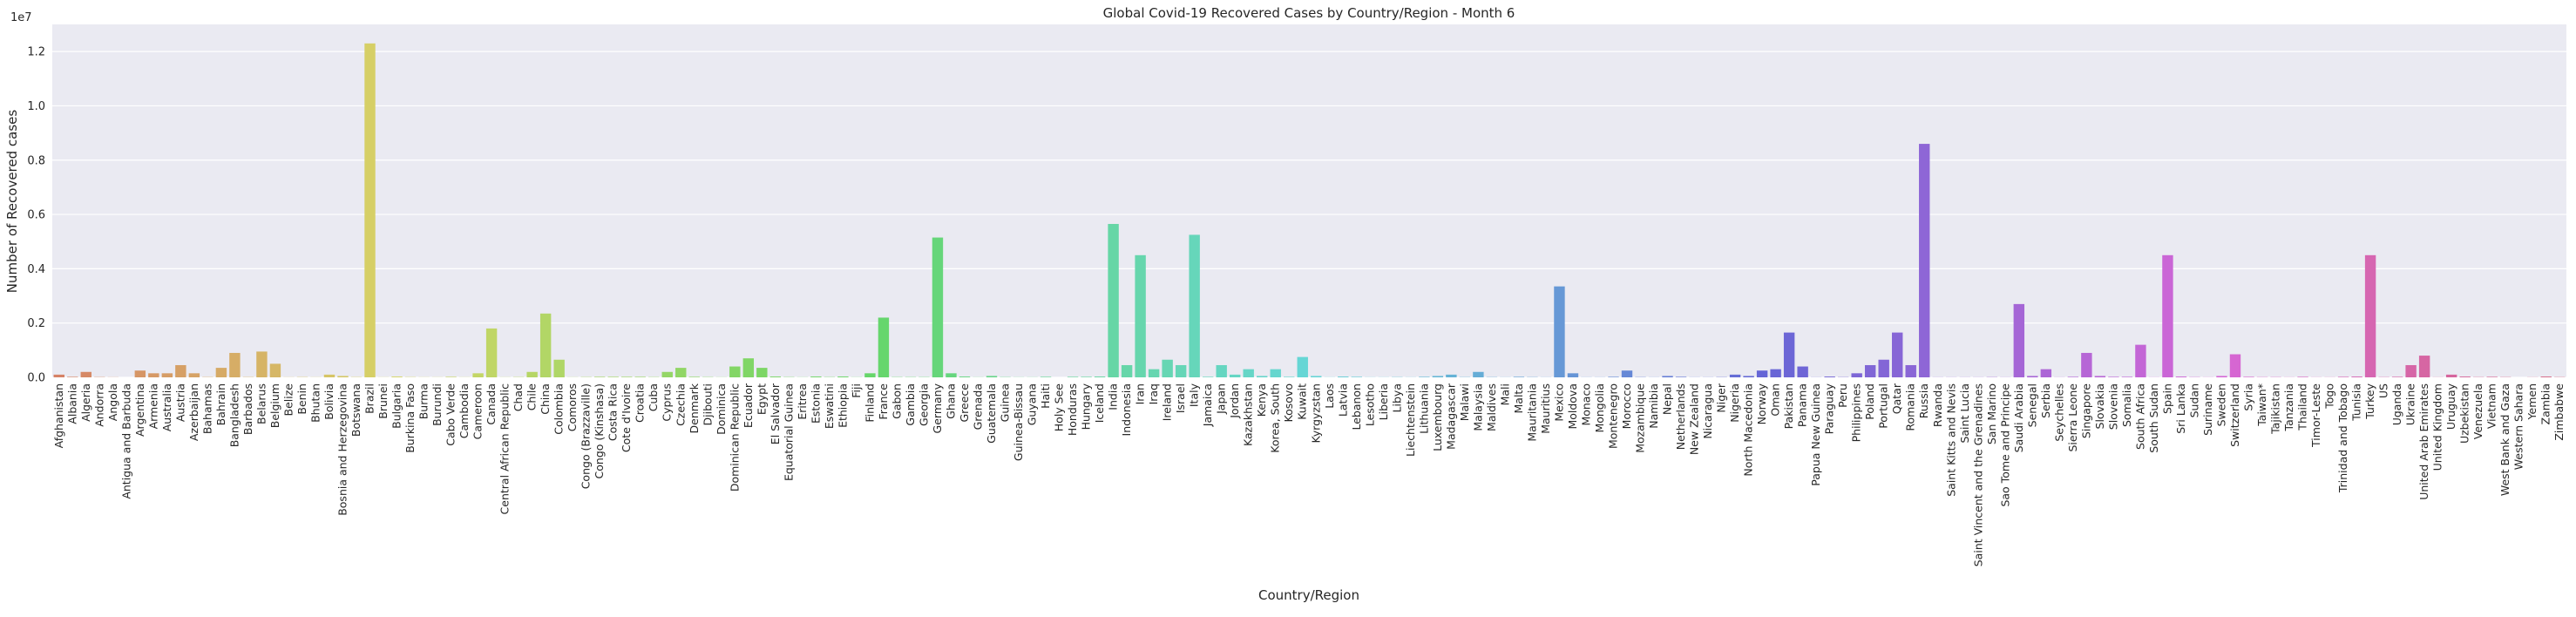 This screenshot has height=617, width=2576. I want to click on x-tick-label: Barbados, so click(248, 409).